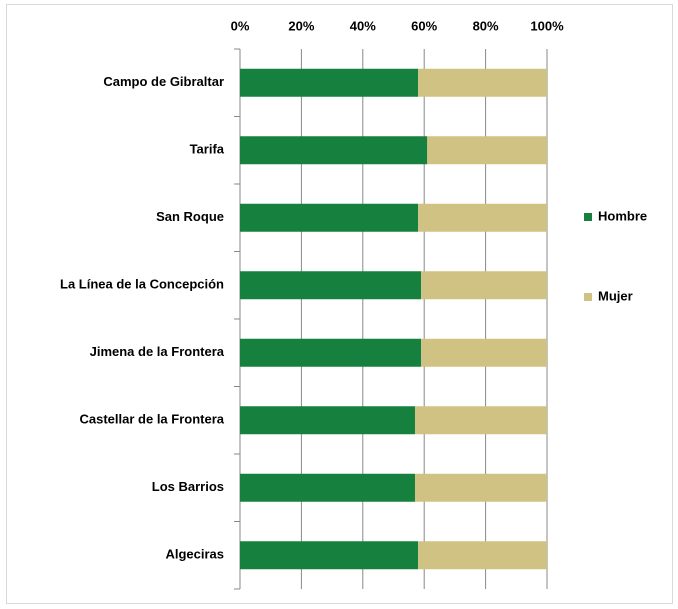 Image resolution: width=678 pixels, height=609 pixels. Describe the element at coordinates (424, 25) in the screenshot. I see `x-tick-label: 60%` at that location.